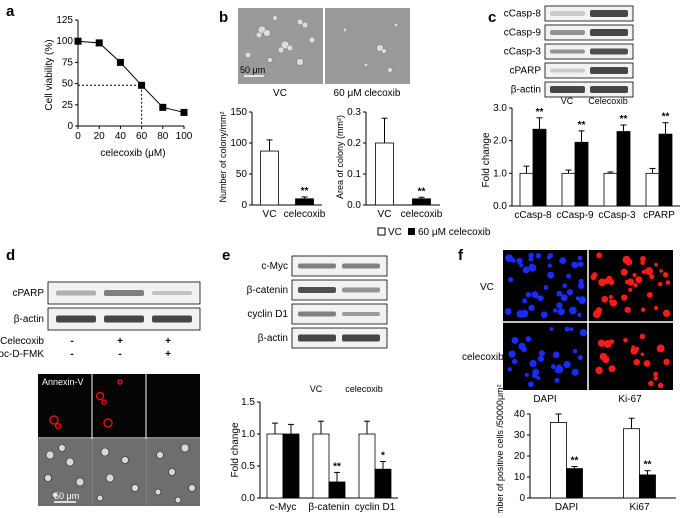 This screenshot has width=685, height=518. I want to click on b-image-label-vc: VC, so click(280, 93).